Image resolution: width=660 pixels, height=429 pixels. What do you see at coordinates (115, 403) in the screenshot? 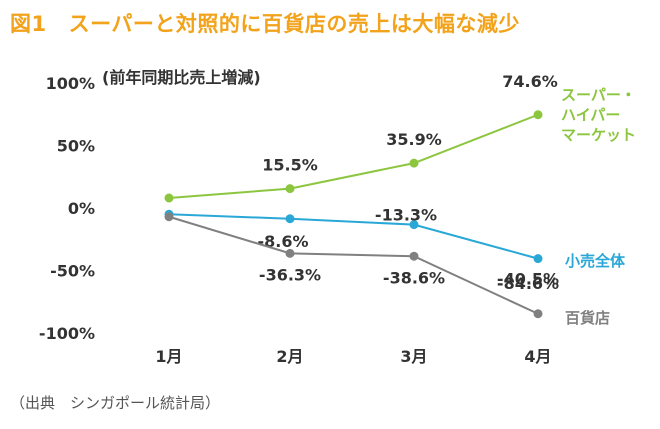
I see `source-note: （出典 シンガポール統計局）` at bounding box center [115, 403].